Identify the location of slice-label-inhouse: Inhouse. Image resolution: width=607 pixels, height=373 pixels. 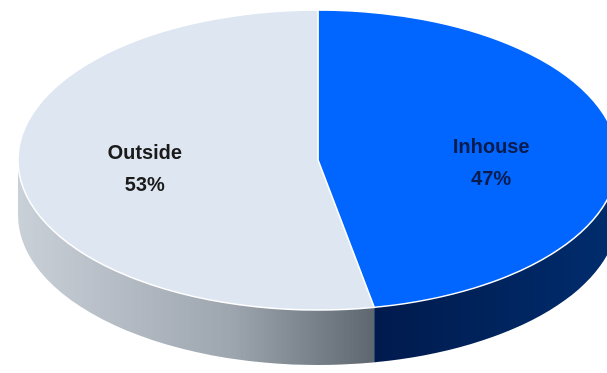
(491, 147).